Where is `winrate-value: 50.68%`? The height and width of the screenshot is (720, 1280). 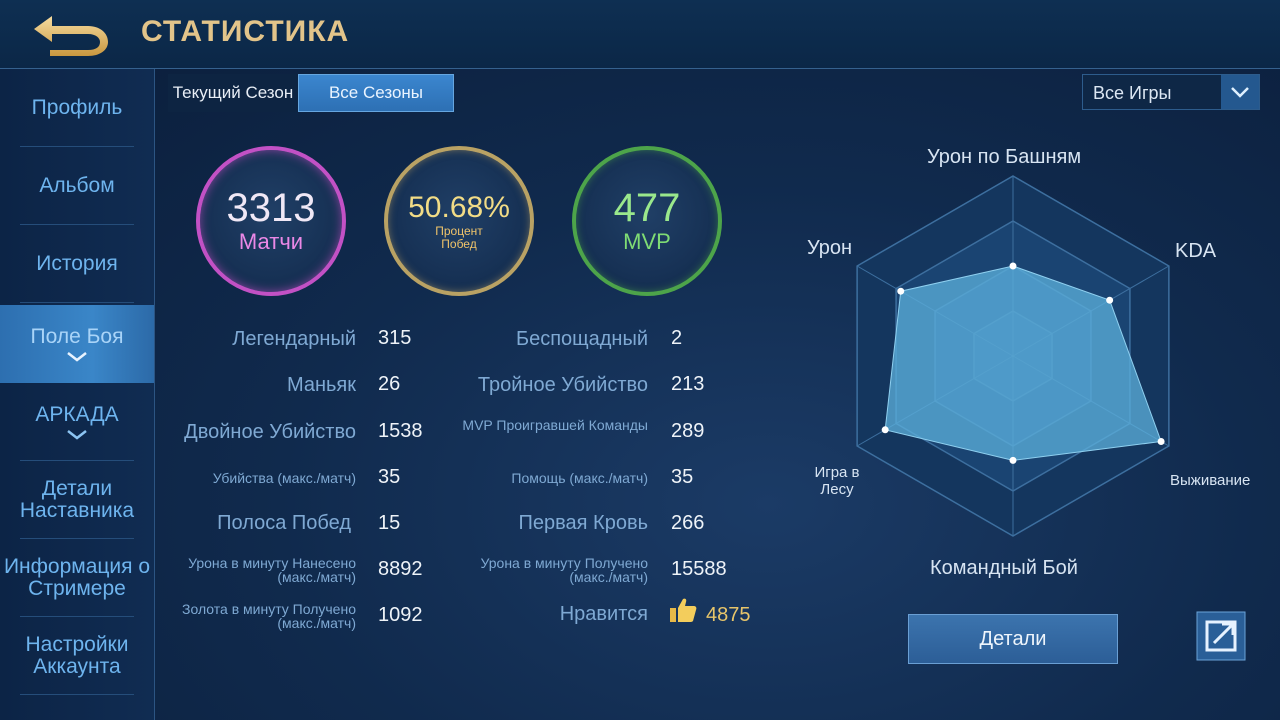
winrate-value: 50.68% is located at coordinates (459, 207).